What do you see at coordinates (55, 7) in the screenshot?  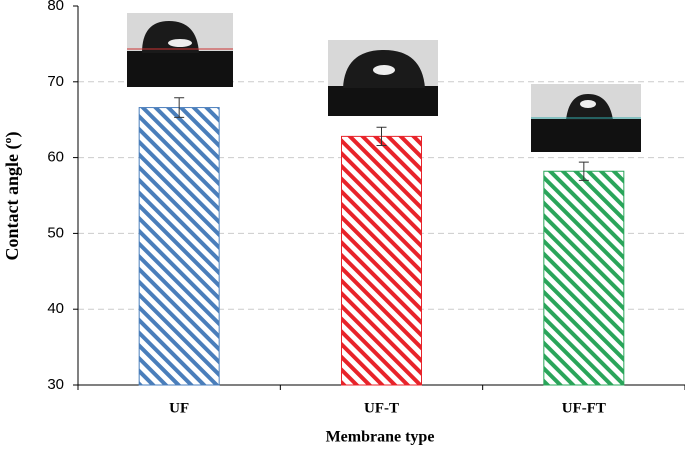 I see `y-tick-label: 80` at bounding box center [55, 7].